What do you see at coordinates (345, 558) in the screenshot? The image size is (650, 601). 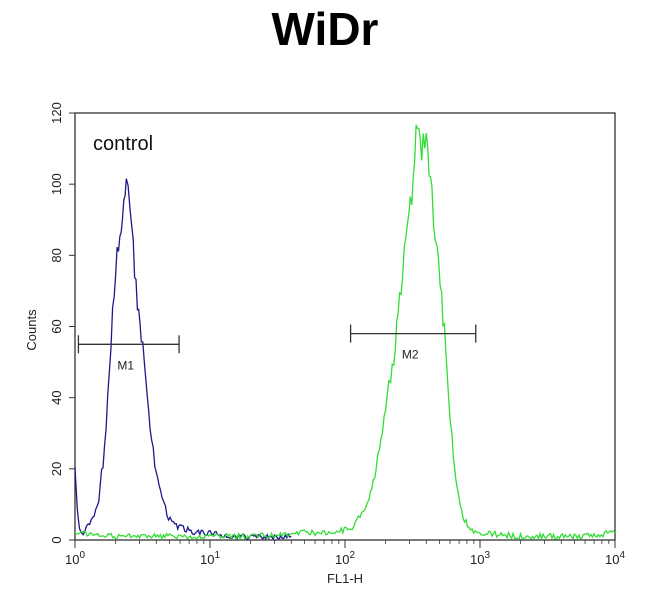 I see `x-tick-label: 10²` at bounding box center [345, 558].